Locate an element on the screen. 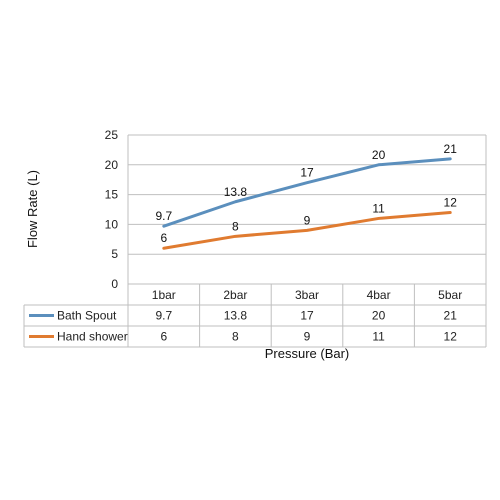 This screenshot has height=500, width=500. table-cell: 6 is located at coordinates (163, 337).